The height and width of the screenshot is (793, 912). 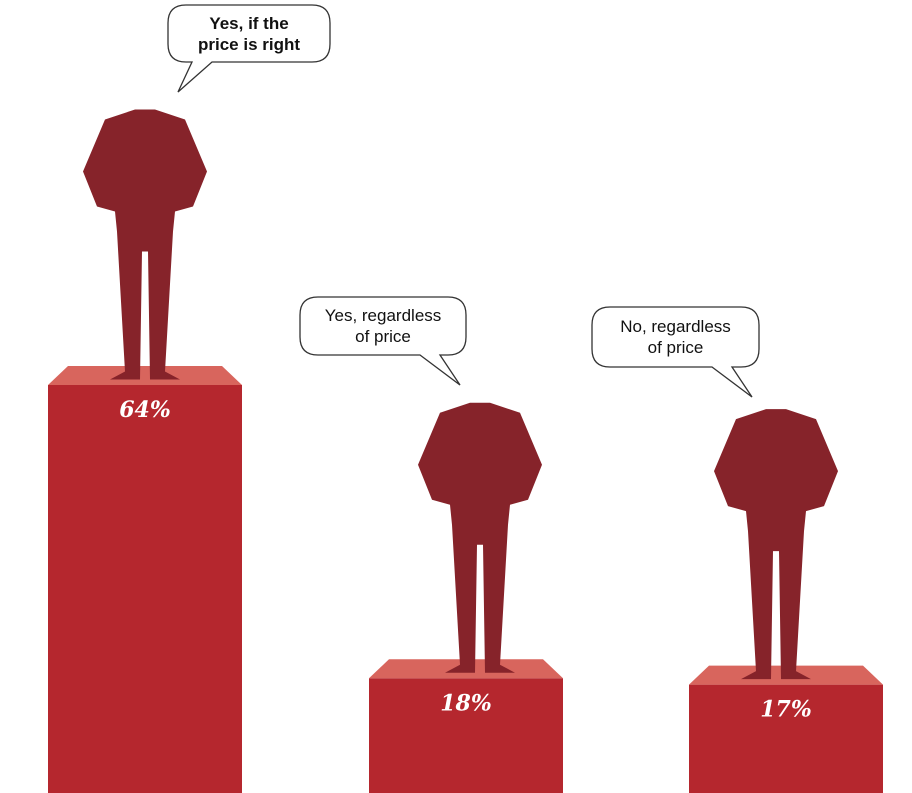 What do you see at coordinates (145, 410) in the screenshot?
I see `value-label: 64%` at bounding box center [145, 410].